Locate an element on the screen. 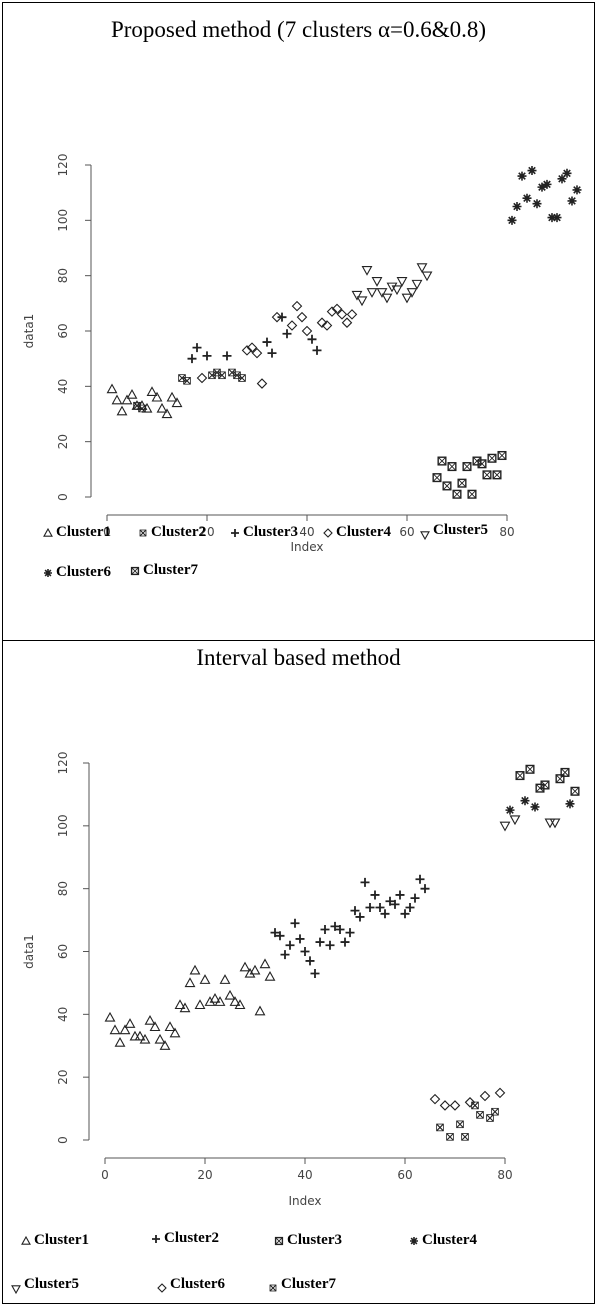  series-cluster2 is located at coordinates (189, 390).